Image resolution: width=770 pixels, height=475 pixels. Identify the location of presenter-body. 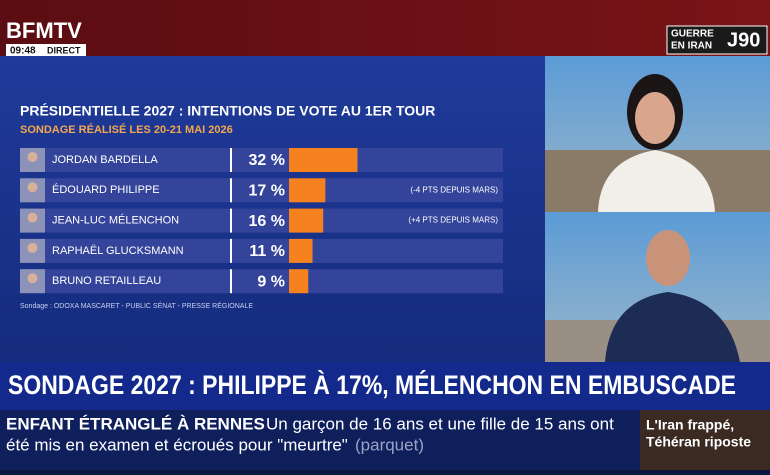
(656, 181).